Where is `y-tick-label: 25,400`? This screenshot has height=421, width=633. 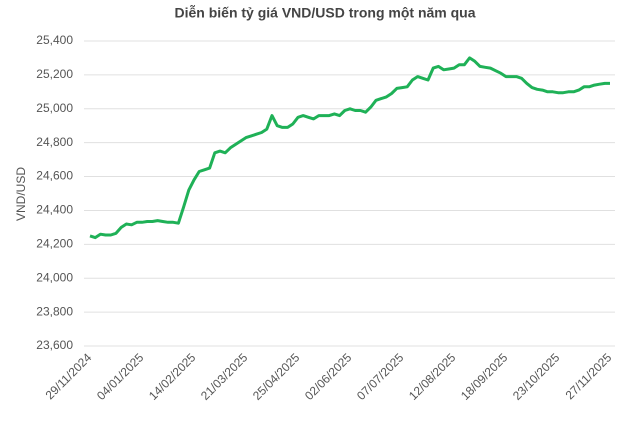
y-tick-label: 25,400 is located at coordinates (54, 40).